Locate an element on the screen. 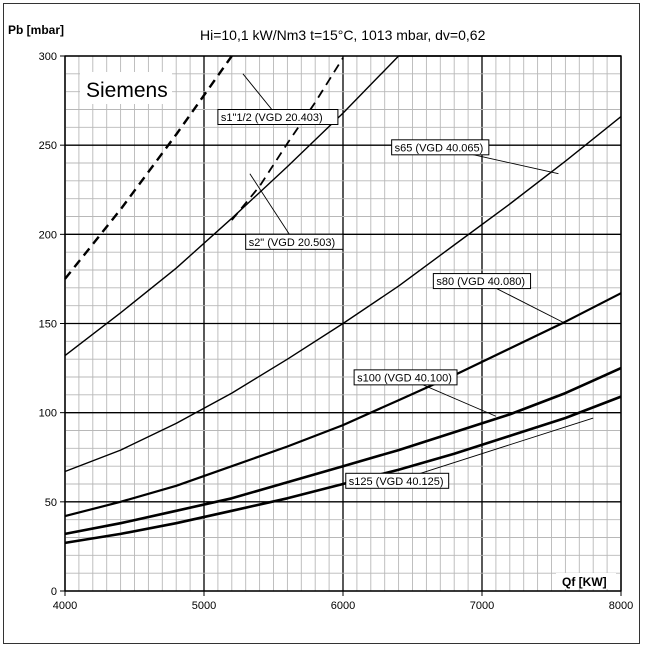  x-axis-label-box: Qf [KW] is located at coordinates (586, 581).